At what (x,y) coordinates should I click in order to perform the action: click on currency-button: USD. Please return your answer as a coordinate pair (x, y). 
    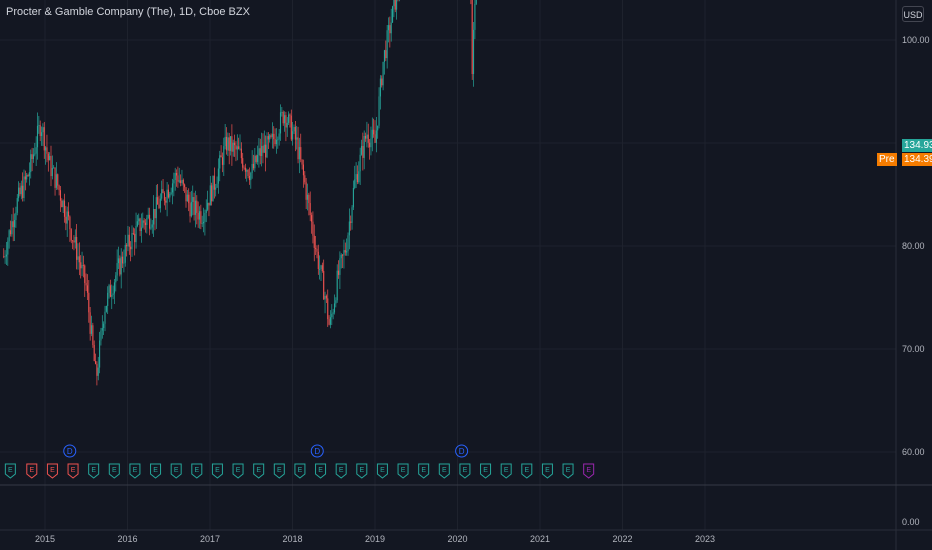
    Looking at the image, I should click on (913, 14).